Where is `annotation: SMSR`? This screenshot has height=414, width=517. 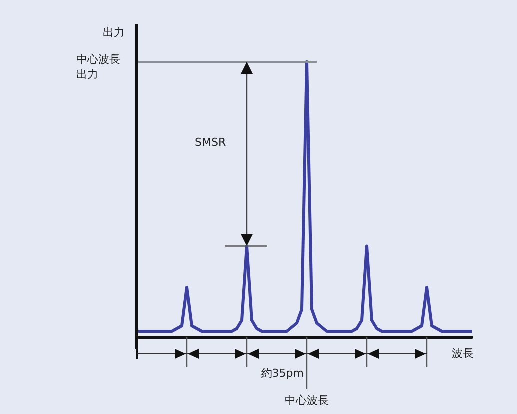
annotation: SMSR is located at coordinates (210, 143).